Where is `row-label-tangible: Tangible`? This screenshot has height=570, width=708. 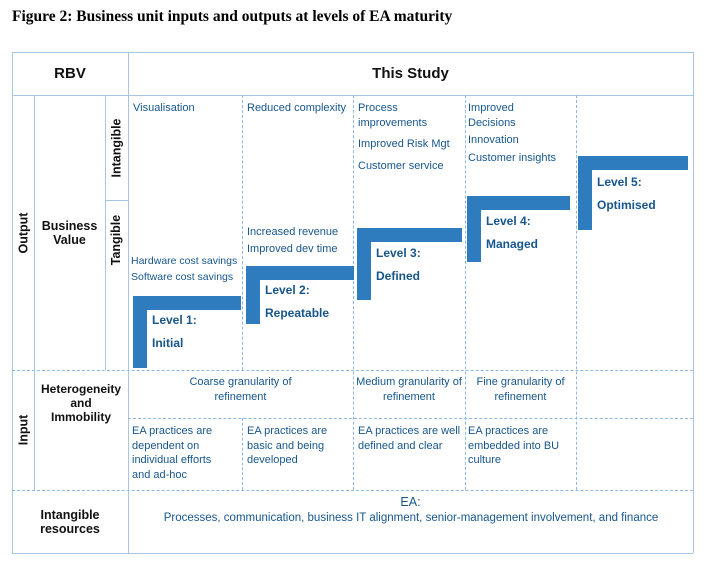 row-label-tangible: Tangible is located at coordinates (116, 240).